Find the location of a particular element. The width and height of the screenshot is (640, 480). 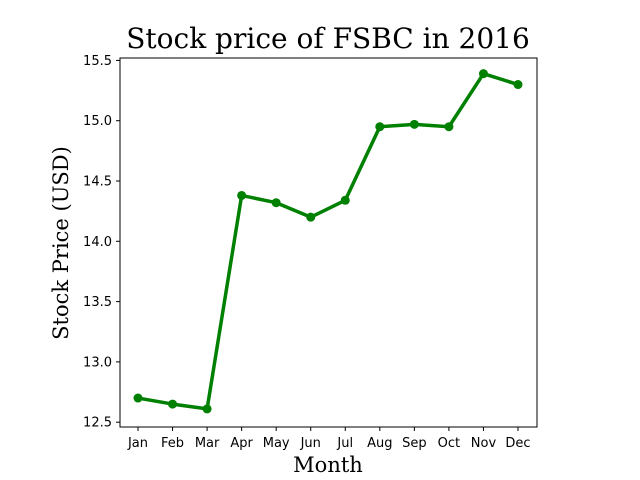

y-axis-ticks: 12.5 13.0 13.5 14.0 14.5 15.0 15.5 is located at coordinates (101, 242).